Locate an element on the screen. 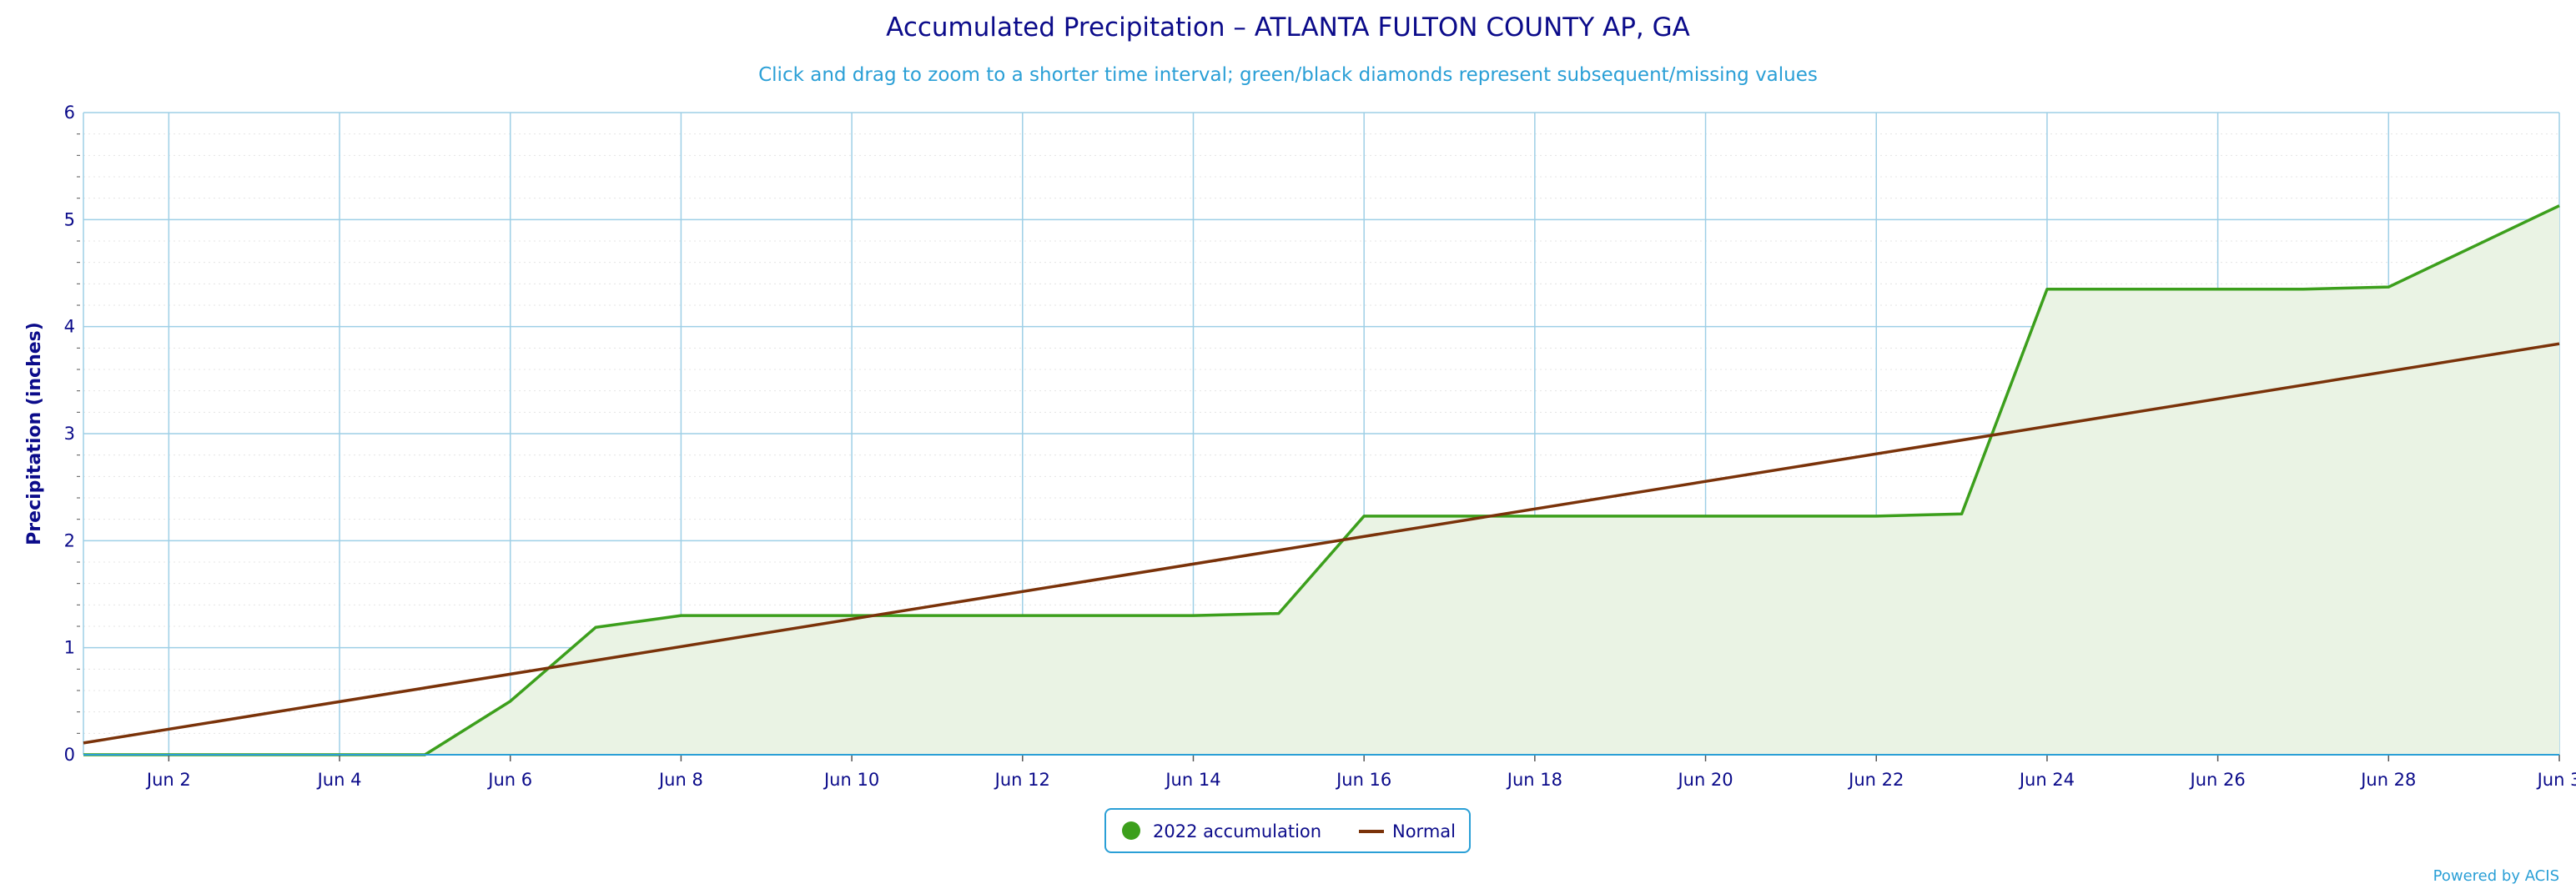 Image resolution: width=2576 pixels, height=889 pixels. legend-item-2022-accumulation: 2022 accumulation is located at coordinates (1221, 831).